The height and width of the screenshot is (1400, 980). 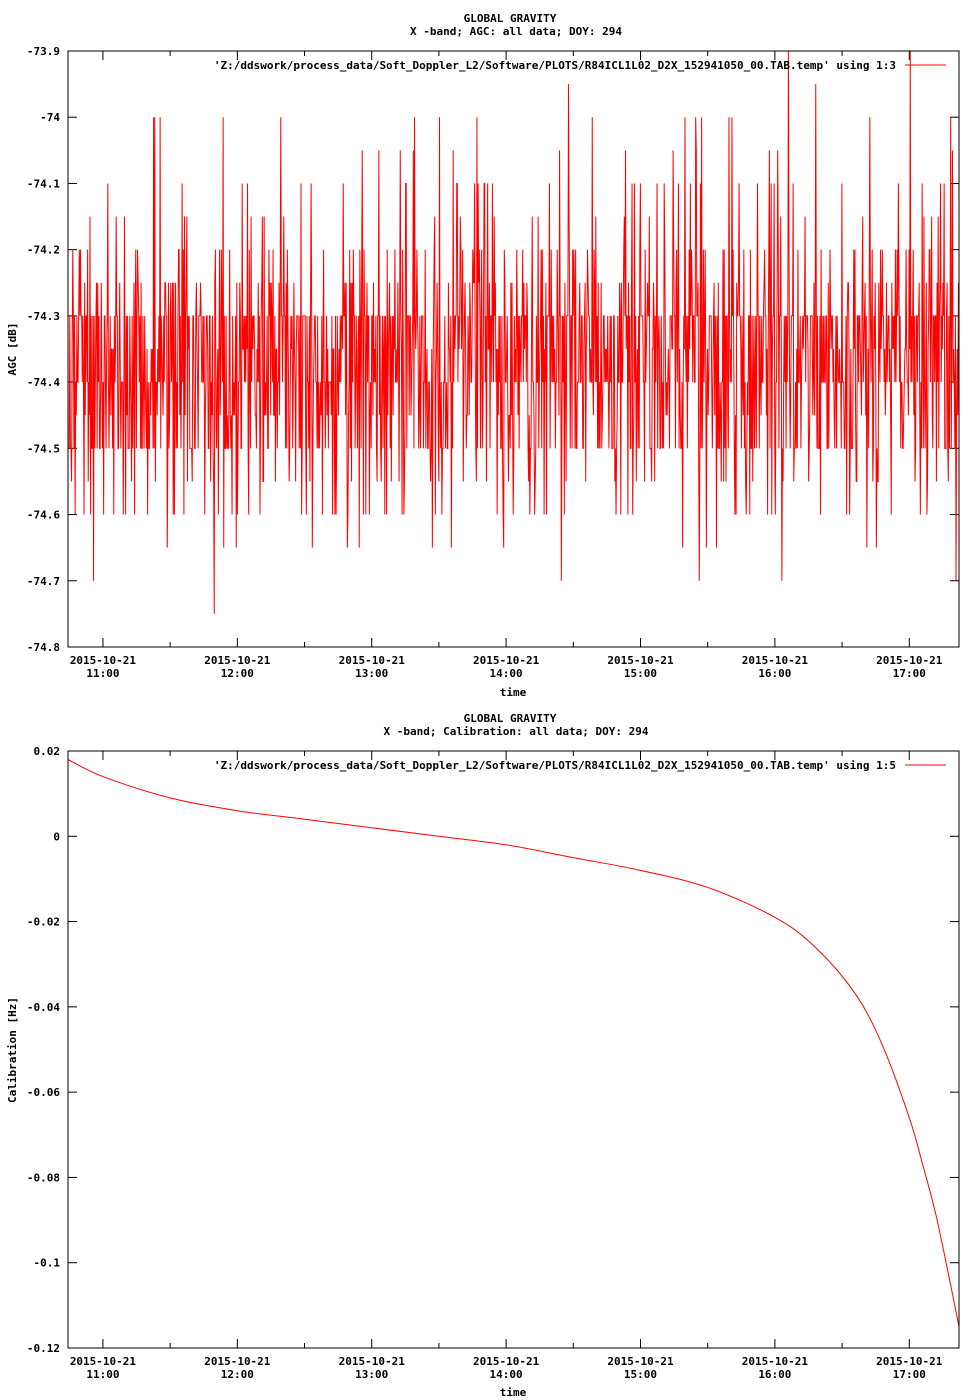 What do you see at coordinates (43, 581) in the screenshot?
I see `y-tick-label: -74.7` at bounding box center [43, 581].